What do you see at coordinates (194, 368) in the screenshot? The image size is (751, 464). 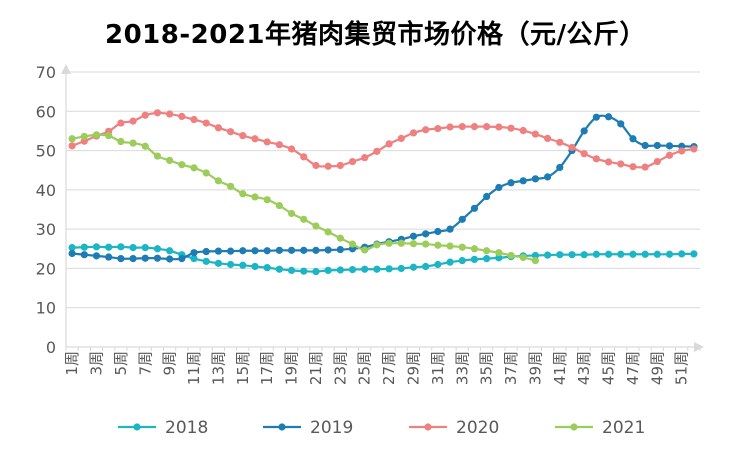 I see `x-tick-label: 11周` at bounding box center [194, 368].